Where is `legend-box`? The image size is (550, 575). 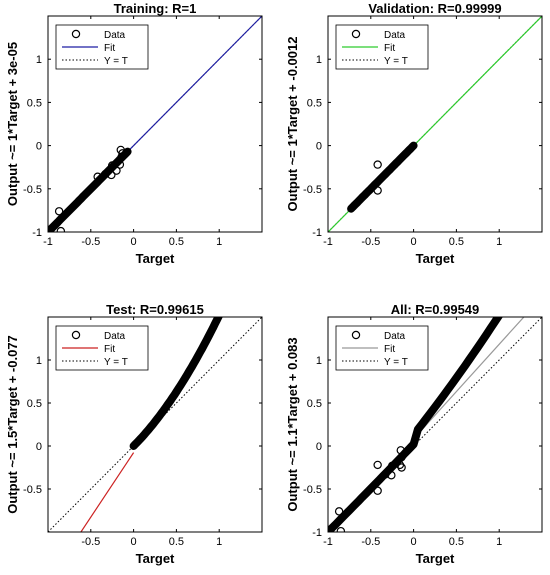
legend-box is located at coordinates (102, 47).